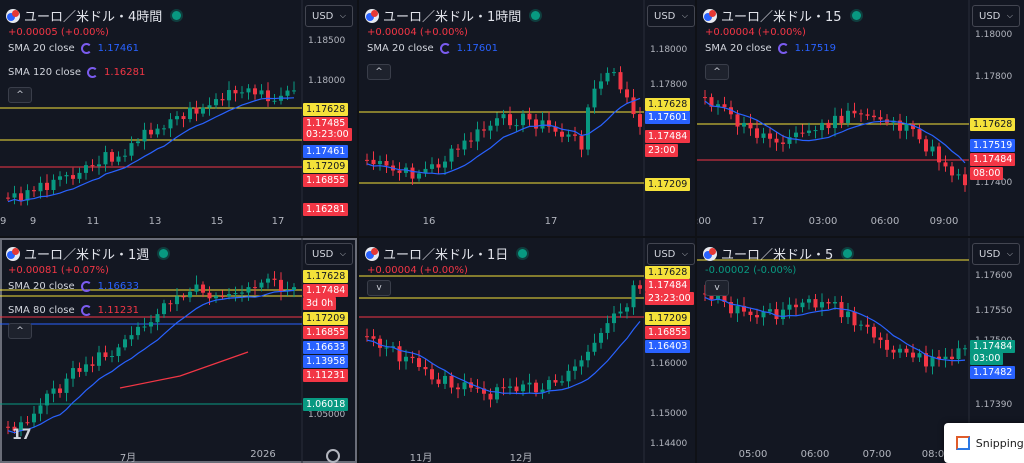 This screenshot has height=463, width=1024. What do you see at coordinates (984, 443) in the screenshot?
I see `snipping-tool-notification: Snipping T` at bounding box center [984, 443].